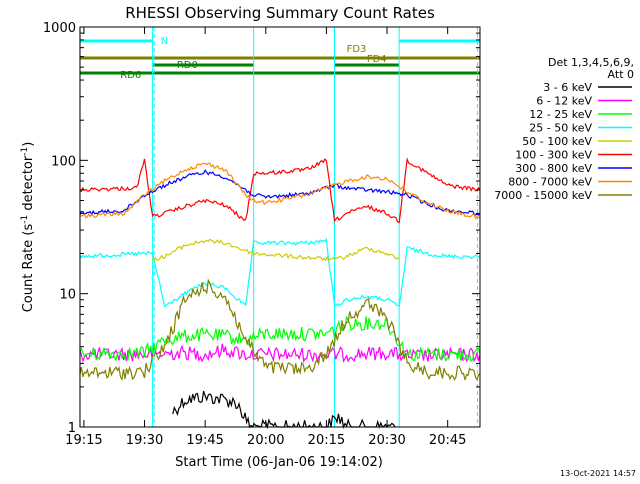 This screenshot has height=484, width=640. What do you see at coordinates (130, 75) in the screenshot?
I see `mode-bar-label-rd6: RD6` at bounding box center [130, 75].